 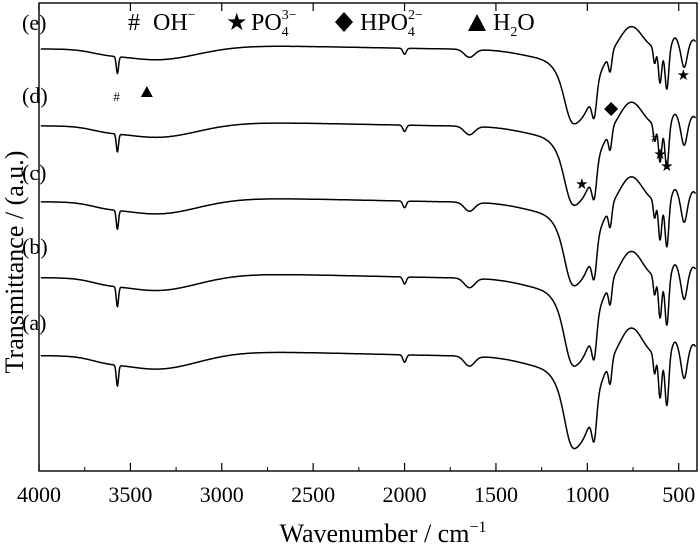 What do you see at coordinates (14, 262) in the screenshot?
I see `y-axis-title: Transmittance / (a.u.)` at bounding box center [14, 262].